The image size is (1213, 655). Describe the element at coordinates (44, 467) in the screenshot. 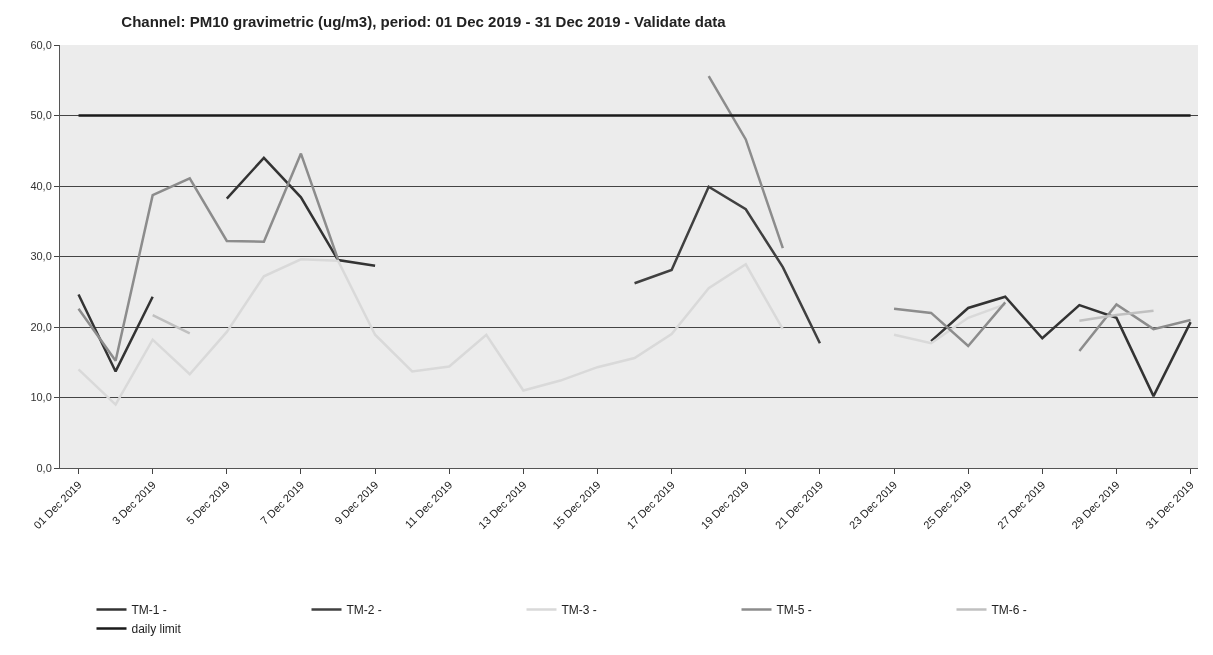

I see `y-tick-label: 0,0` at that location.